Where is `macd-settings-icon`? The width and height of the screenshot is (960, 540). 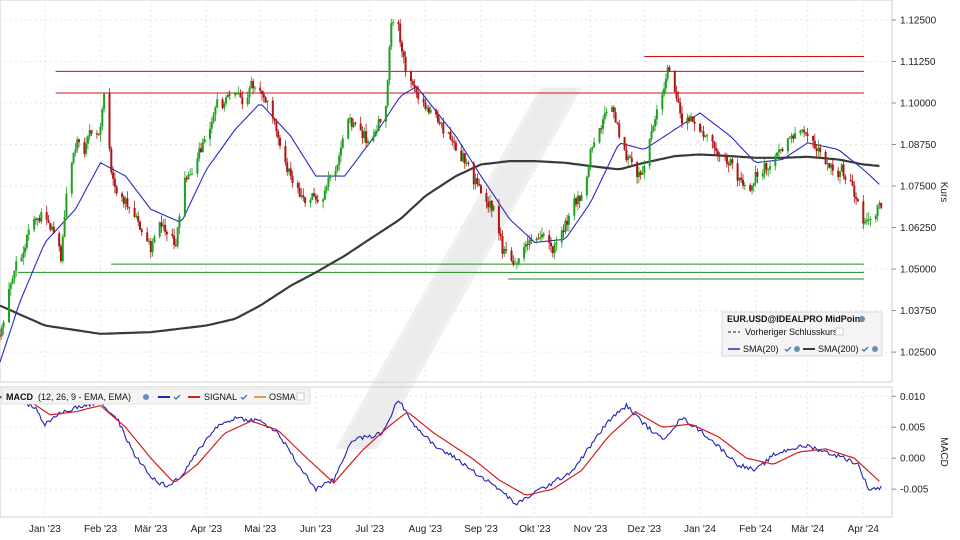
macd-settings-icon is located at coordinates (146, 397).